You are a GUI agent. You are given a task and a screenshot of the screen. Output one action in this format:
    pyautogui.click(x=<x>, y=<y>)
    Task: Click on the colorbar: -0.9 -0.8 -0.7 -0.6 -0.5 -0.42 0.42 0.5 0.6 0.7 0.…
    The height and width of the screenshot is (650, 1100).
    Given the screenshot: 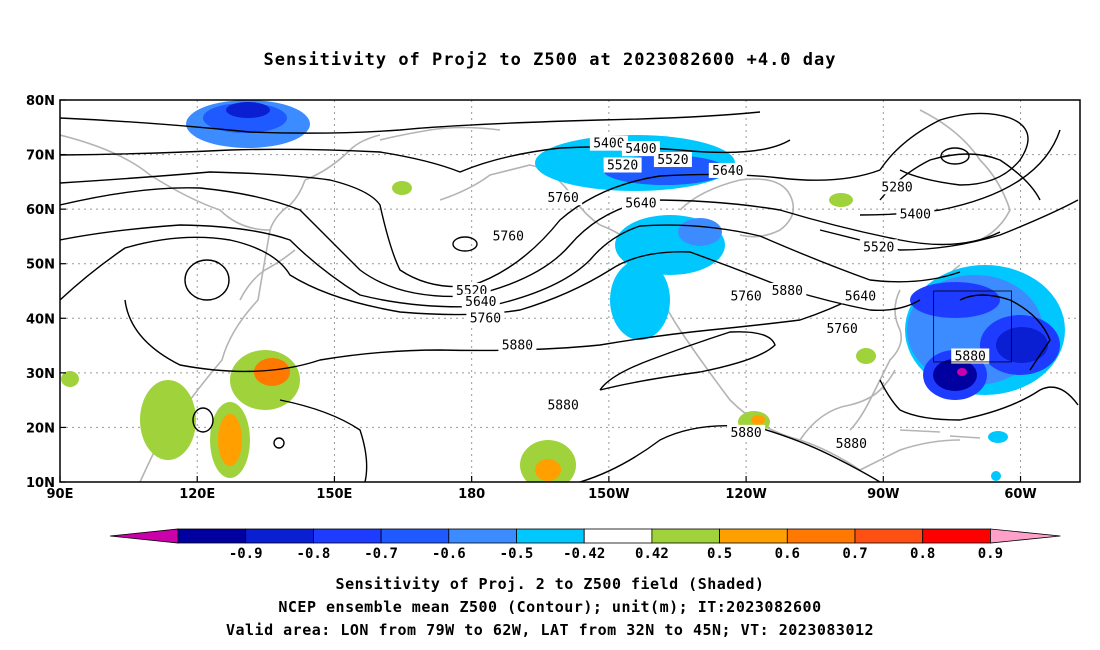 What is the action you would take?
    pyautogui.click(x=585, y=545)
    